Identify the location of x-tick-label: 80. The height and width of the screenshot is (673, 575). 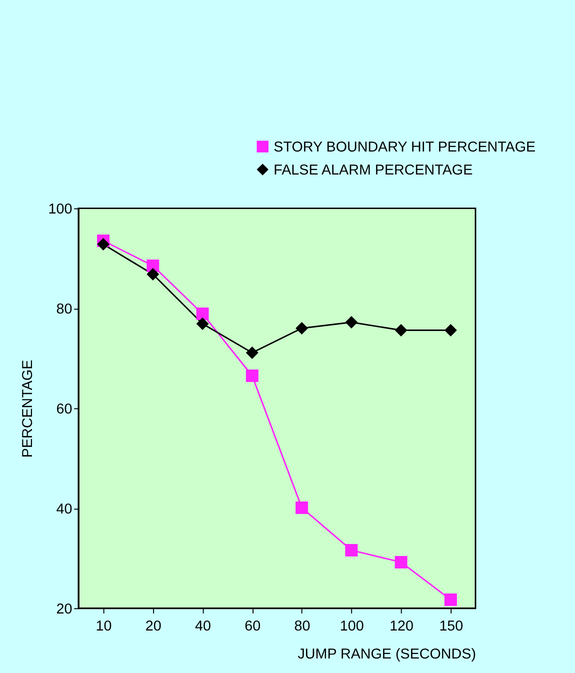
(302, 626).